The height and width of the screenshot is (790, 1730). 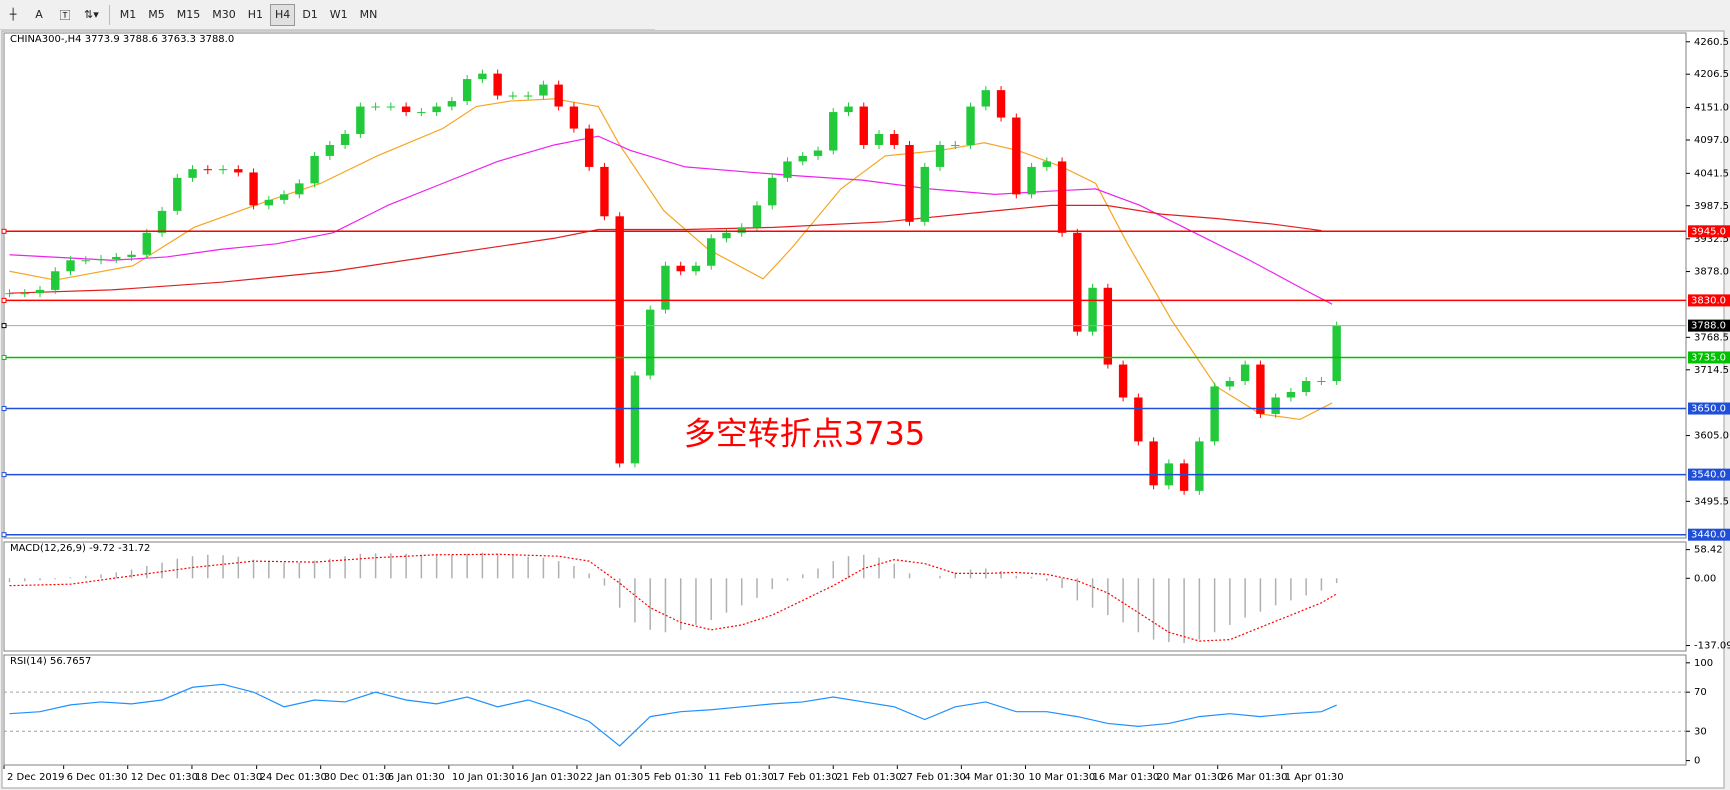 I want to click on y-tick-label: 70, so click(x=1700, y=692).